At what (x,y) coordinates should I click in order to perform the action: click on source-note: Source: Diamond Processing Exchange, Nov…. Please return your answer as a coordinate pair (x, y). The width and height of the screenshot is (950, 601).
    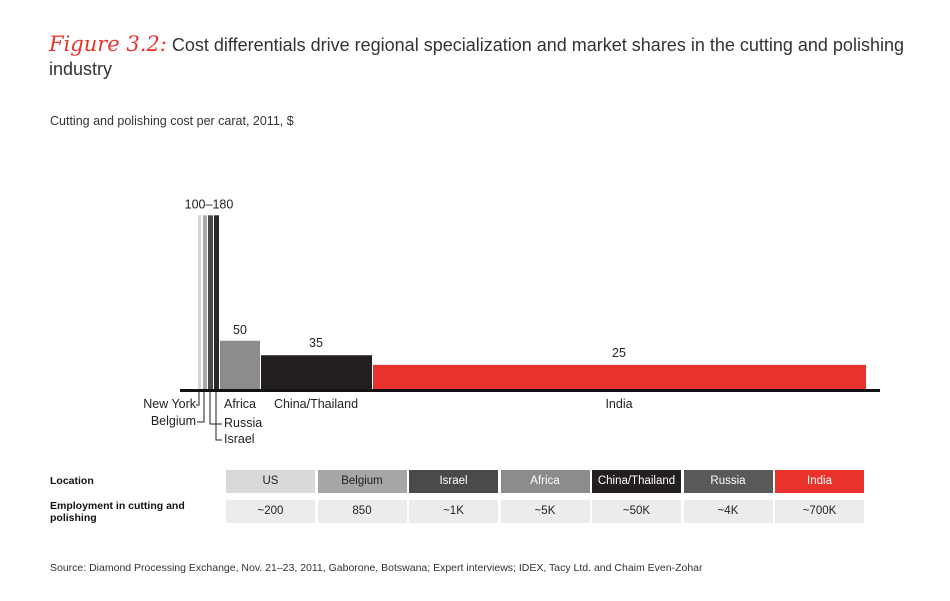
    Looking at the image, I should click on (376, 568).